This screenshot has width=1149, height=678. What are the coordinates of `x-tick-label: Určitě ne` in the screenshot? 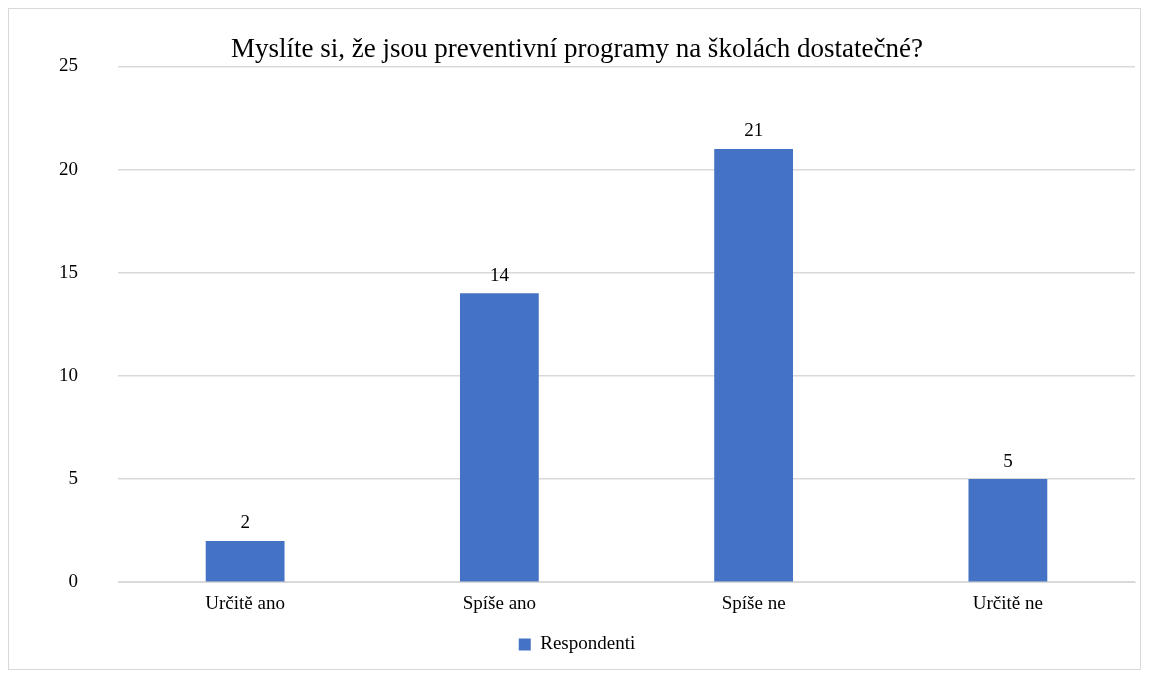 It's located at (1007, 602).